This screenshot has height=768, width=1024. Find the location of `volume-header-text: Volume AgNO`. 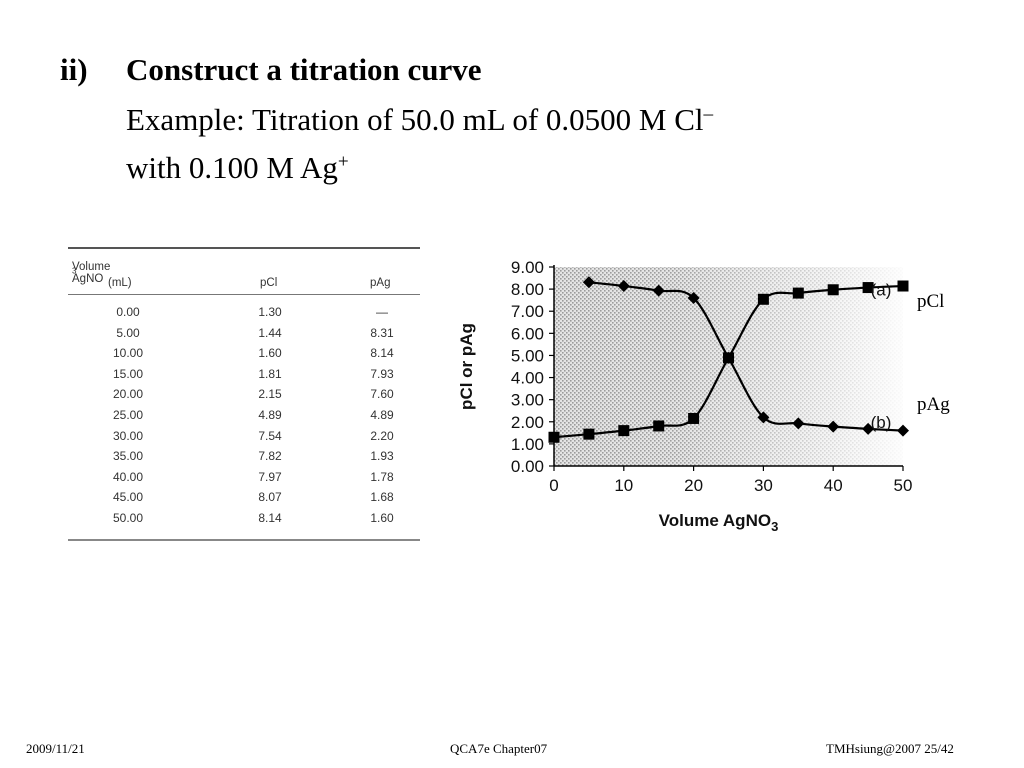

volume-header-text: Volume AgNO is located at coordinates (91, 273).